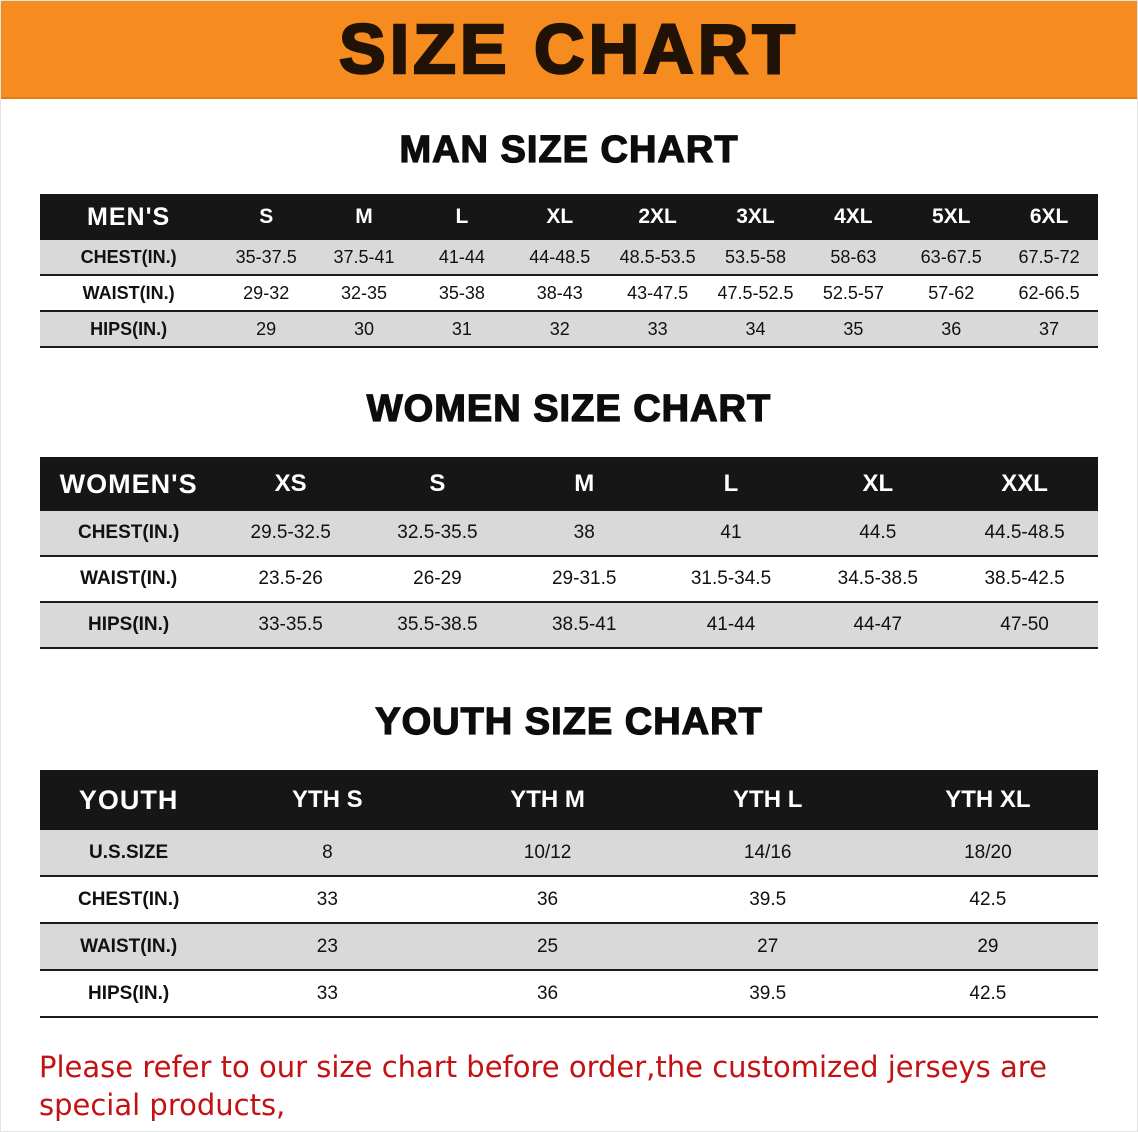  Describe the element at coordinates (755, 256) in the screenshot. I see `table-cell: 53.5-58` at that location.